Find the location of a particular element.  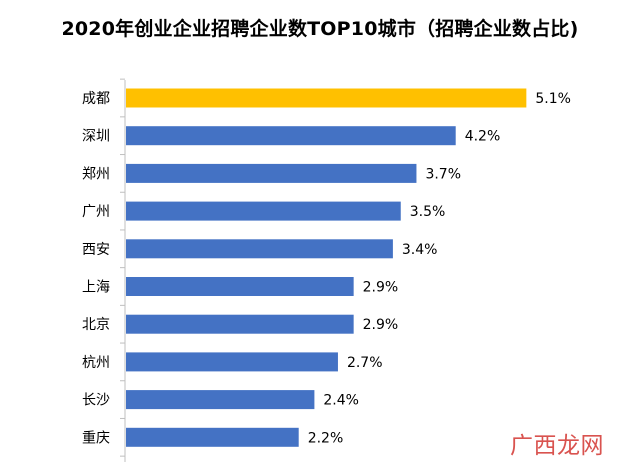

data-label: 4.2% is located at coordinates (483, 137).